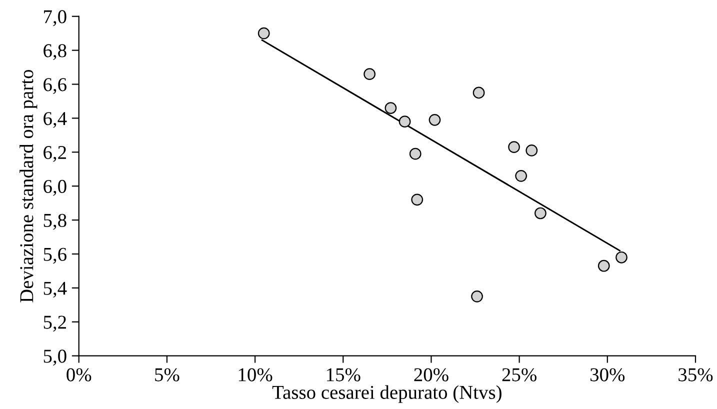 The height and width of the screenshot is (409, 717). I want to click on x-tick-label: 15%, so click(343, 375).